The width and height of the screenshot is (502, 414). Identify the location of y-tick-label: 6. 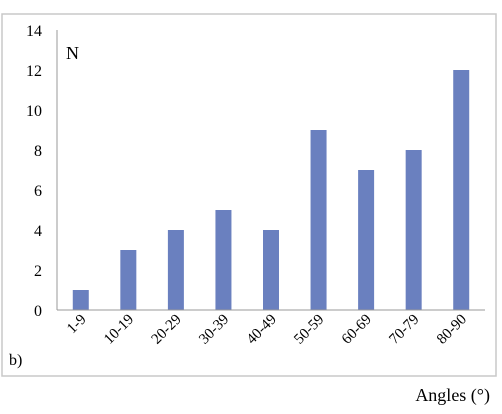
(38, 191).